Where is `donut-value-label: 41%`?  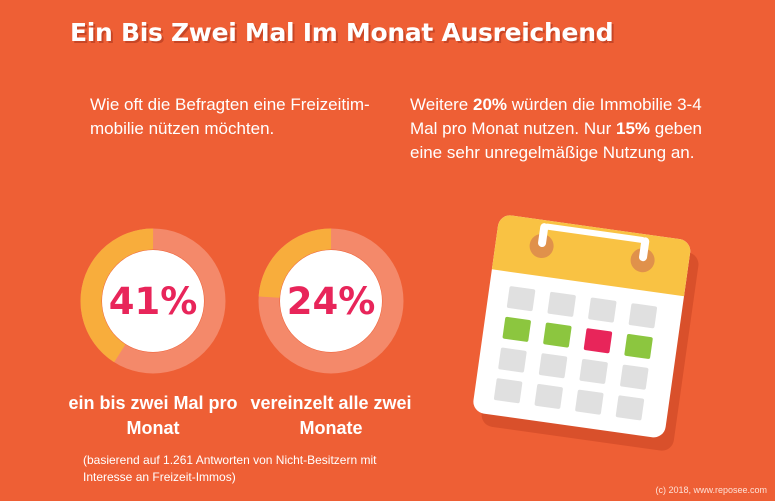 donut-value-label: 41% is located at coordinates (153, 301).